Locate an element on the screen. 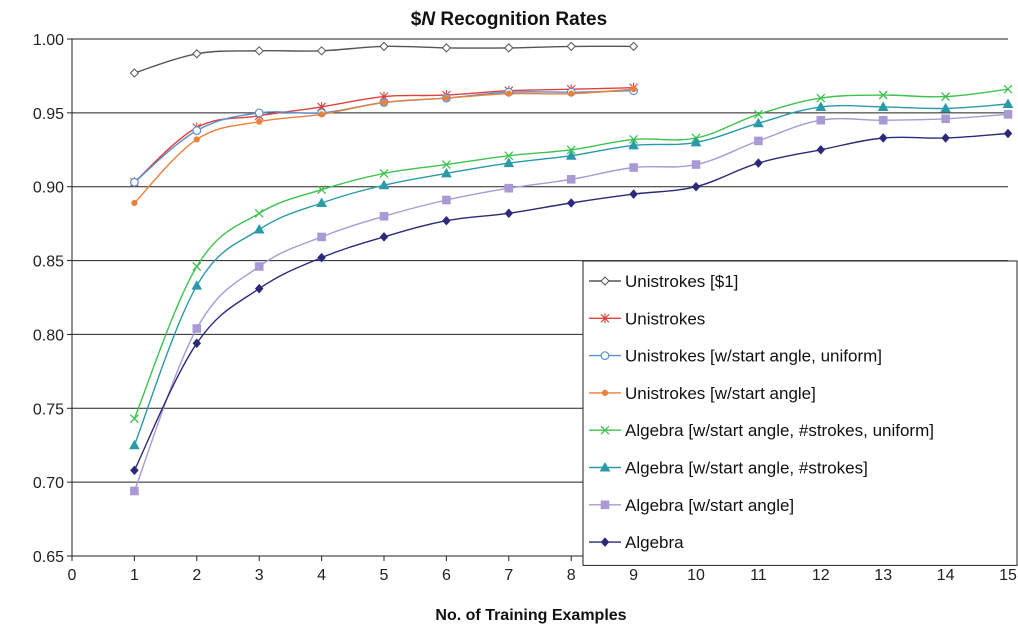 Image resolution: width=1018 pixels, height=629 pixels. y-tick-labels: 0.65 0.70 0.75 0.80 0.85 0.90 0.95 1.00 is located at coordinates (48, 299).